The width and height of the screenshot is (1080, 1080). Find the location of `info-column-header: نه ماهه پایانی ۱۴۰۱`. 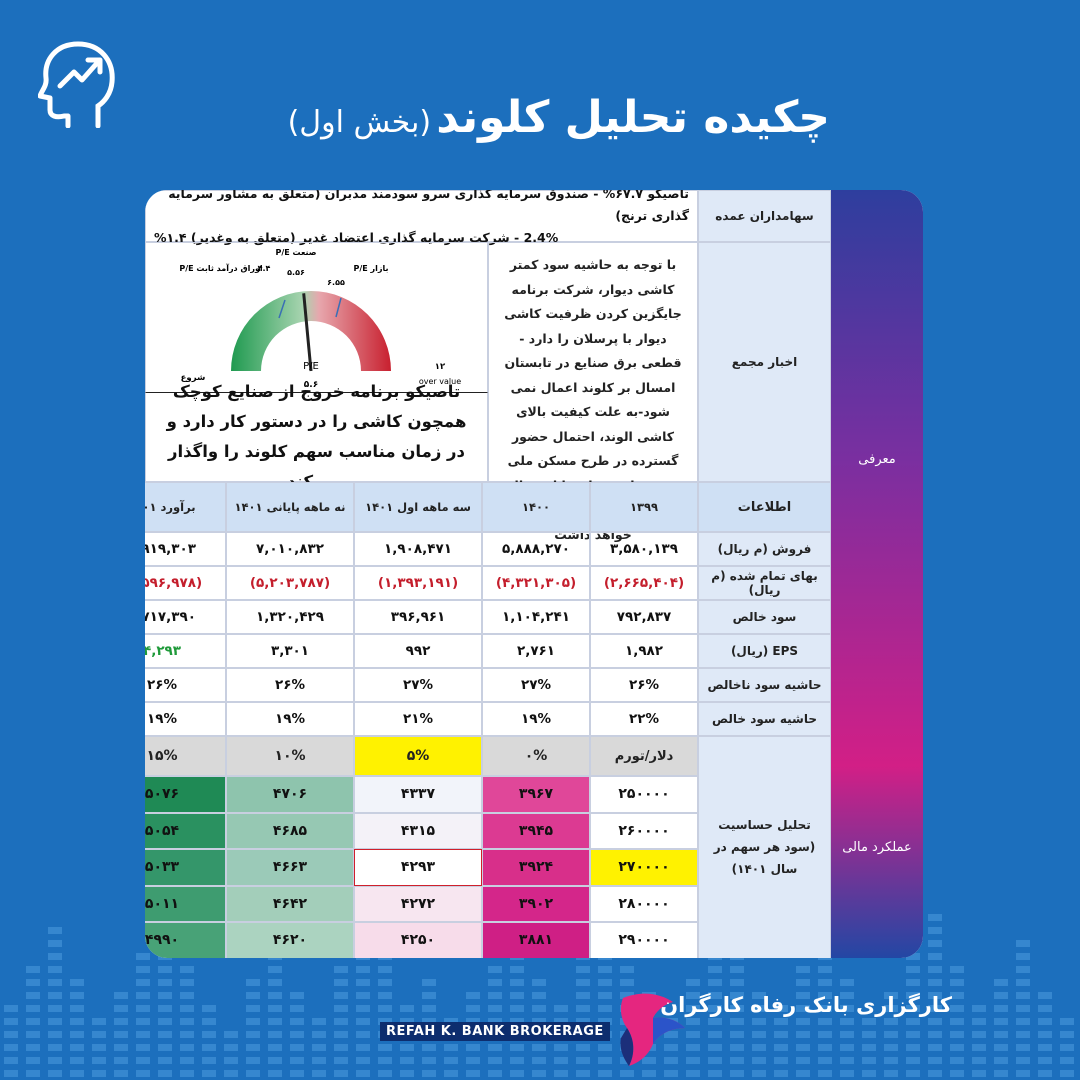

info-column-header: نه ماهه پایانی ۱۴۰۱ is located at coordinates (290, 507).